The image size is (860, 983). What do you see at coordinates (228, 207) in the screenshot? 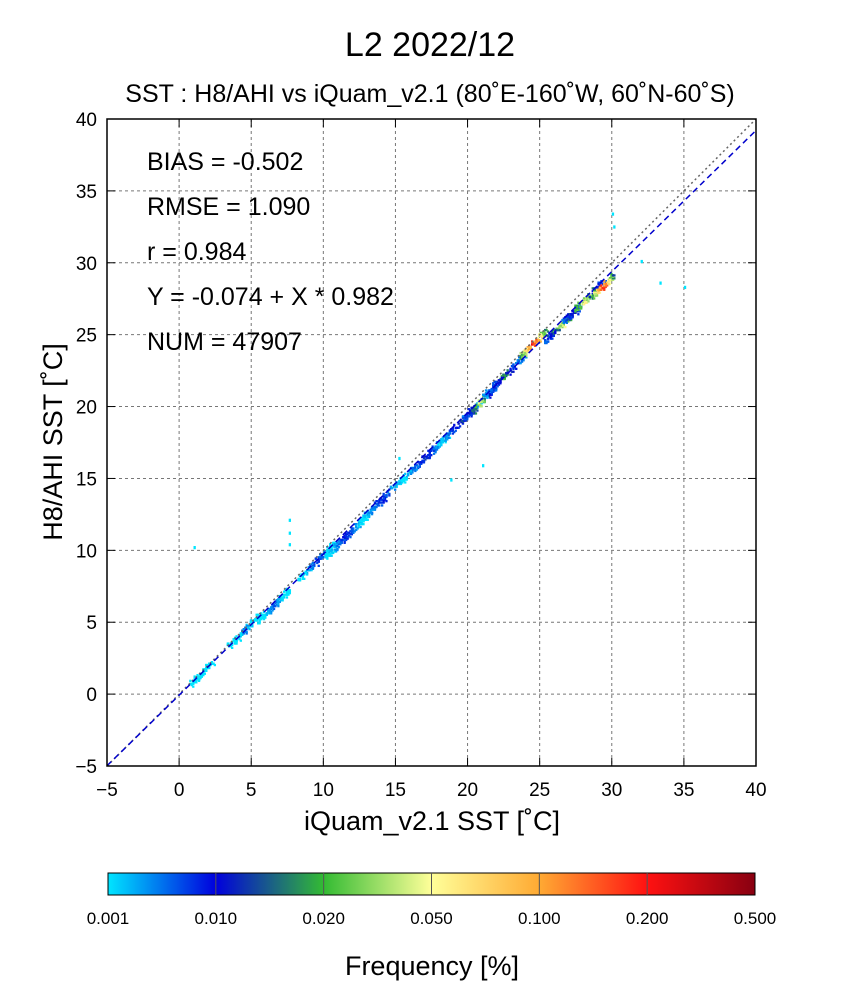
I see `stat-line: RMSE = 1.090` at bounding box center [228, 207].